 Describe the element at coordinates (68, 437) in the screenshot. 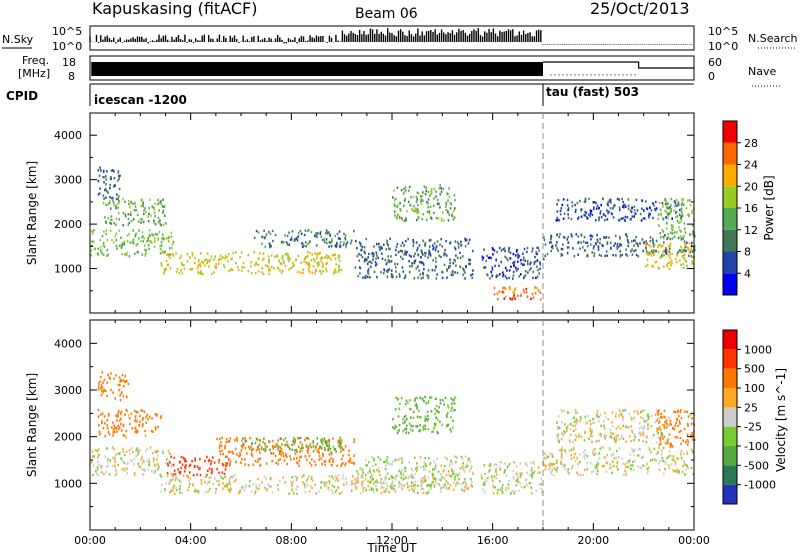

I see `y-tick-label: 2000` at that location.